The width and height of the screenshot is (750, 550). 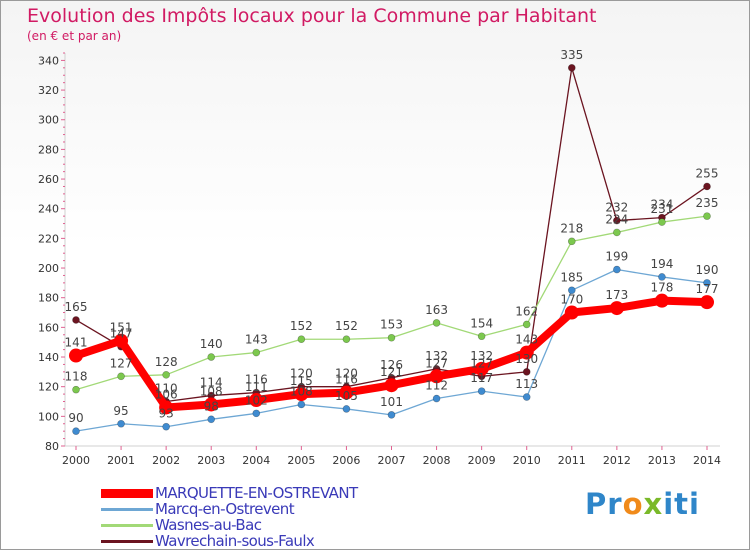 I want to click on legend-item-marquette: MARQUETTE-EN-OSTREVANT, so click(x=266, y=493).